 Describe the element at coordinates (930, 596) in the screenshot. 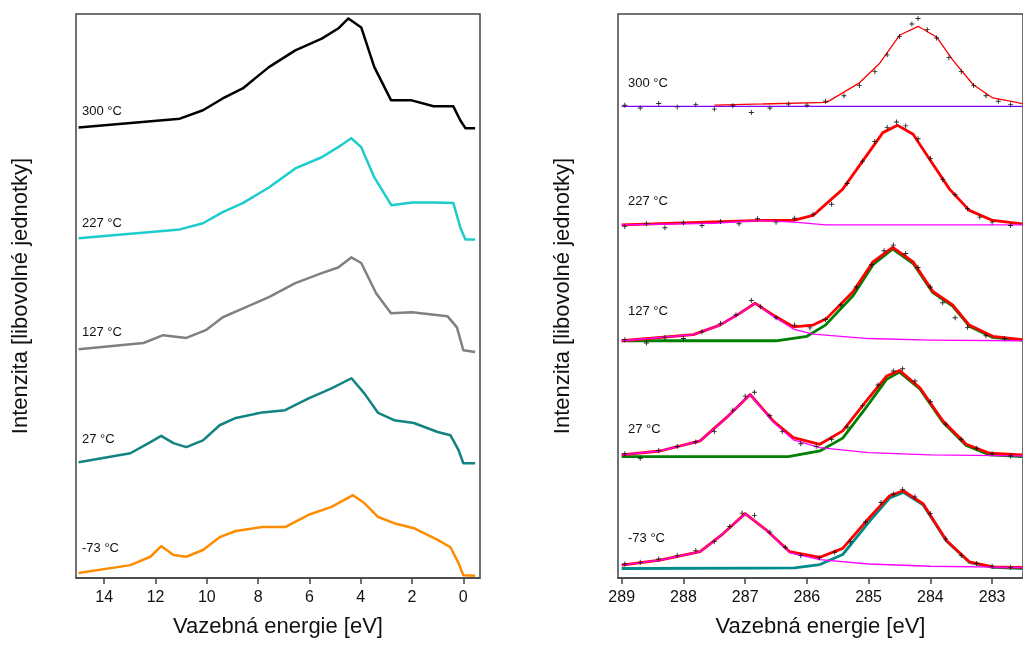

I see `x-tick-label: 284` at that location.